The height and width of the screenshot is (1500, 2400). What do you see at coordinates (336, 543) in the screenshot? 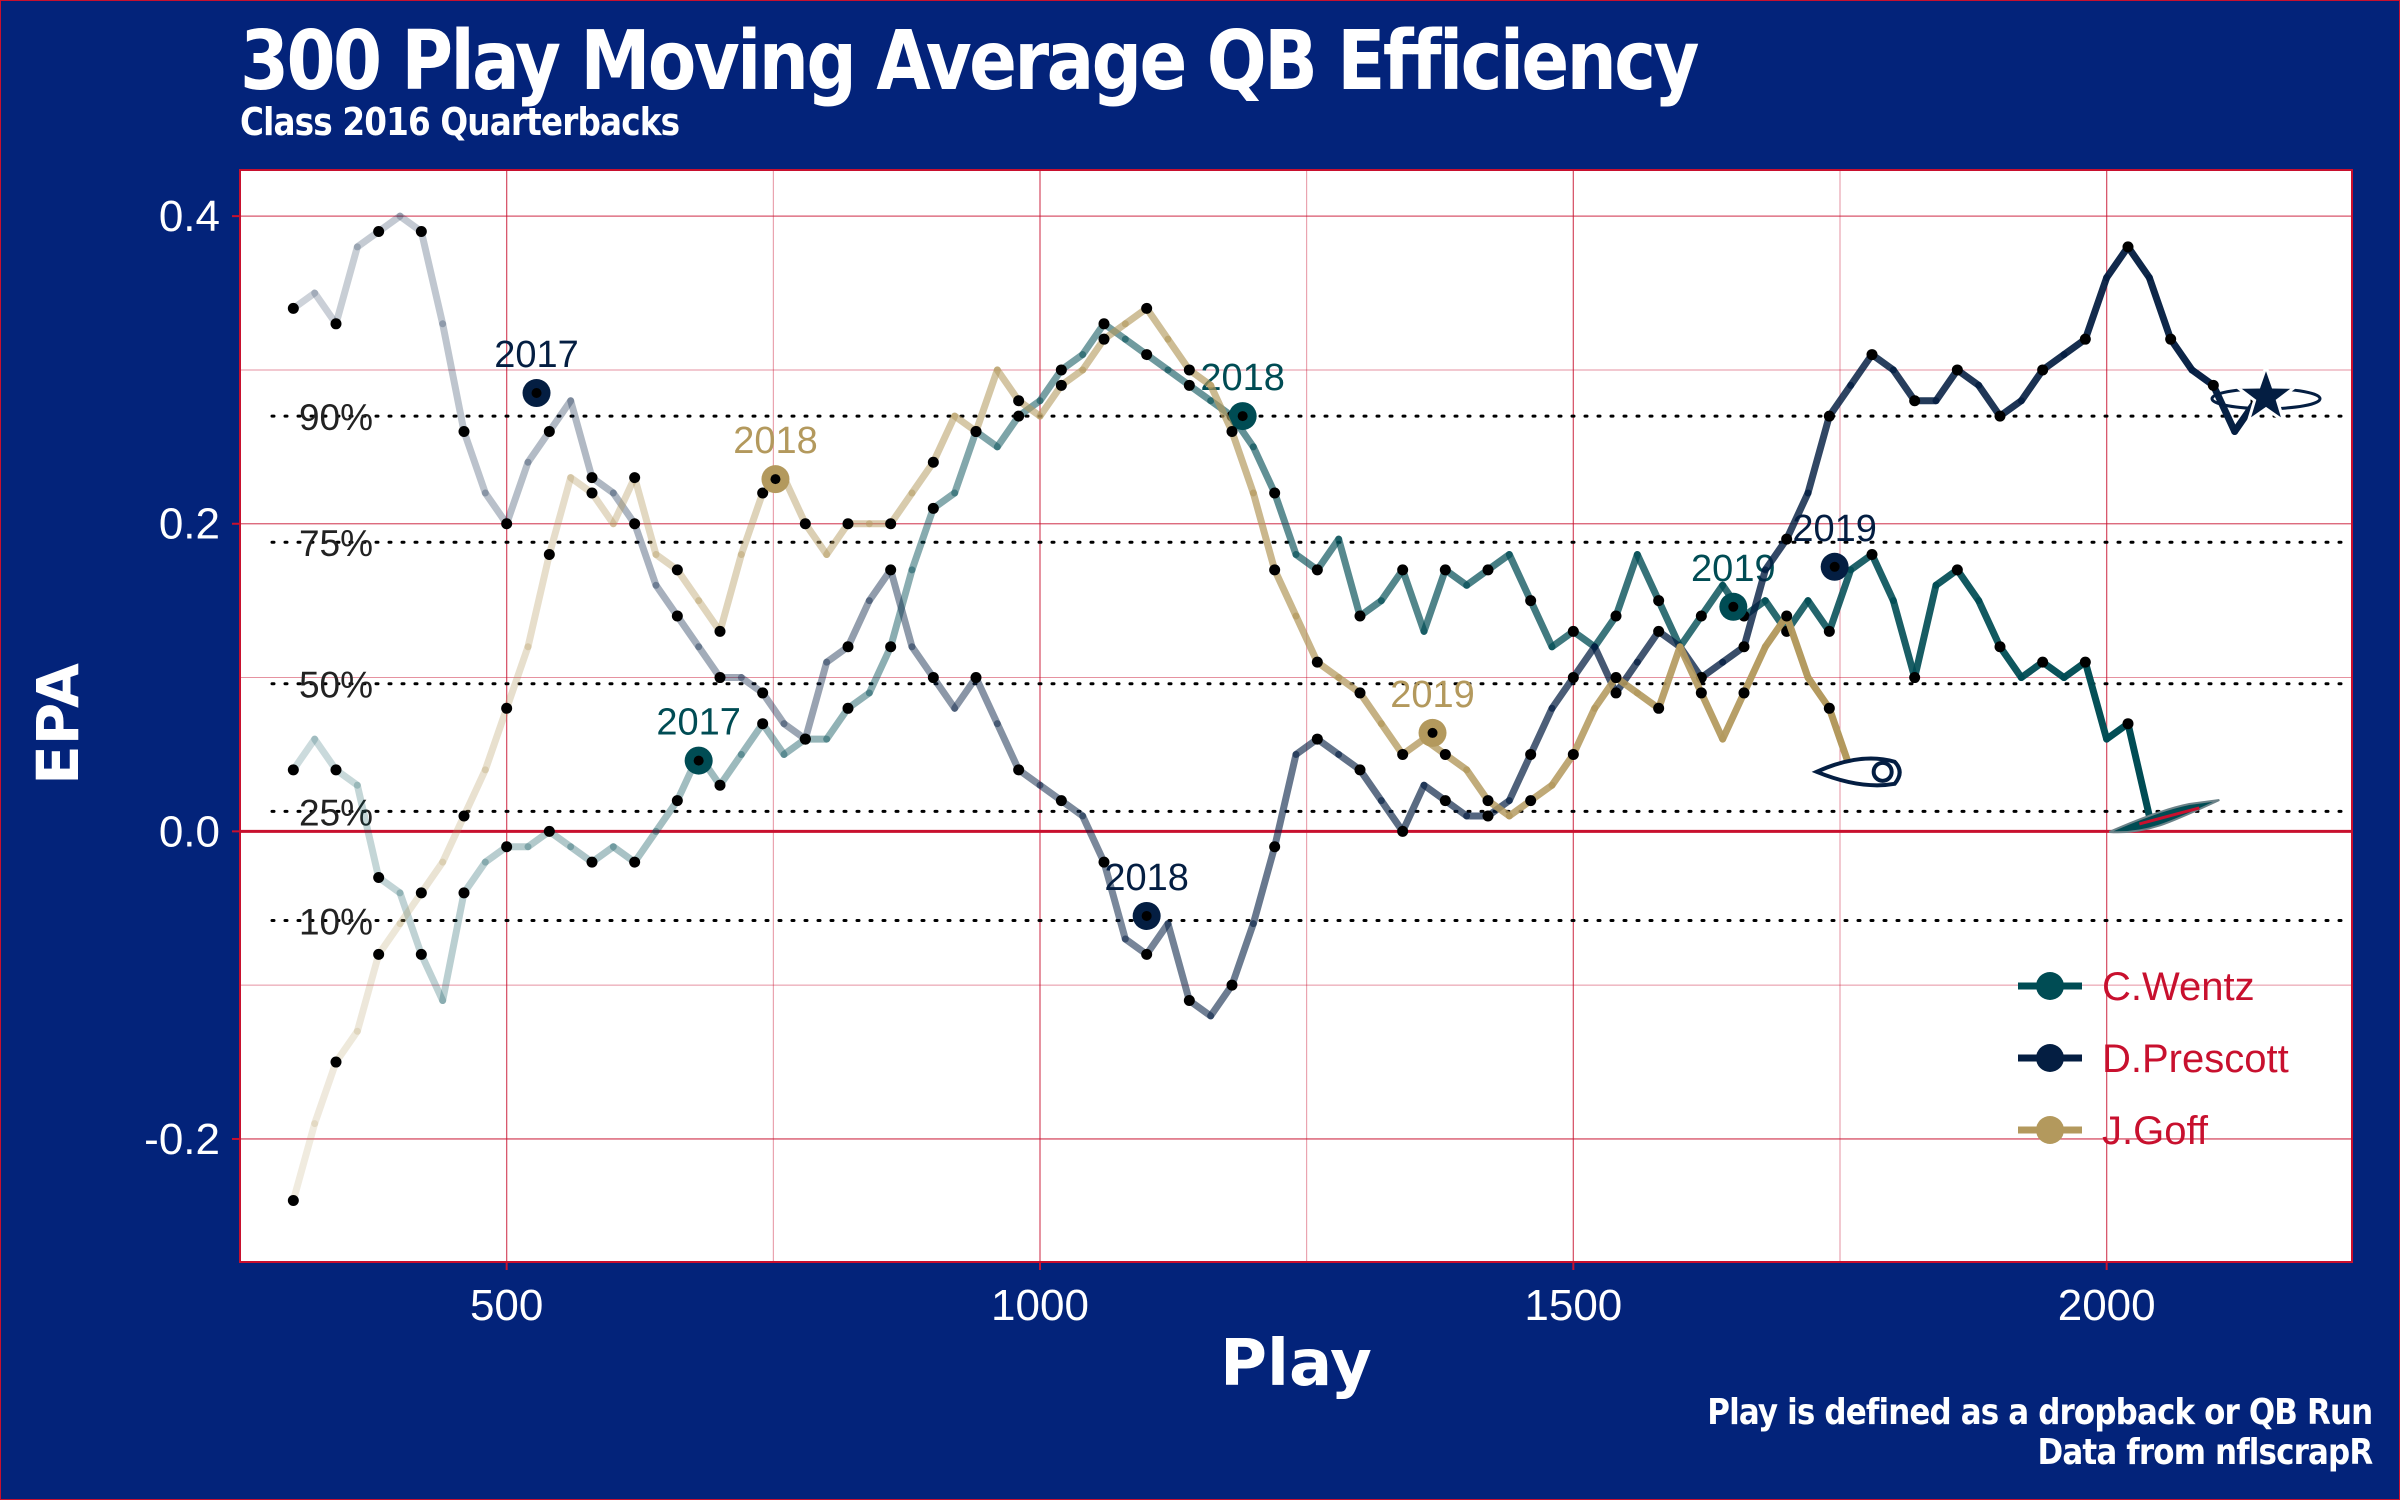
I see `reference-label: 75%` at bounding box center [336, 543].